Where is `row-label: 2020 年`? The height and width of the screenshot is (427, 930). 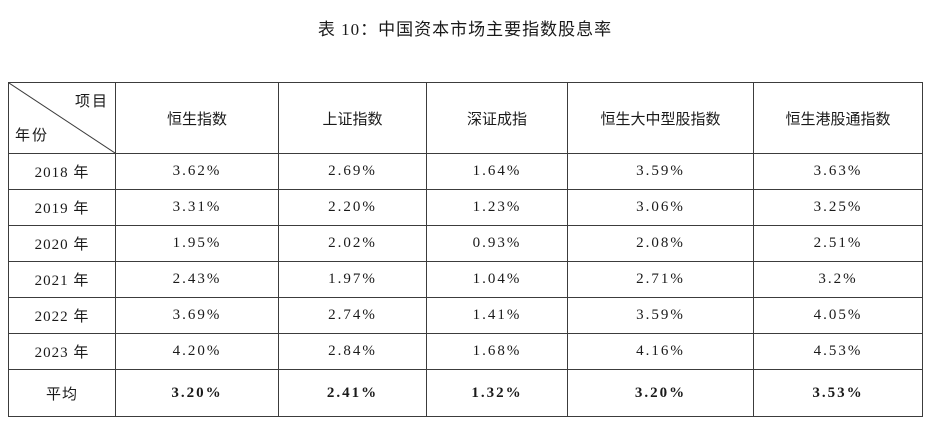
row-label: 2020 年 is located at coordinates (62, 243).